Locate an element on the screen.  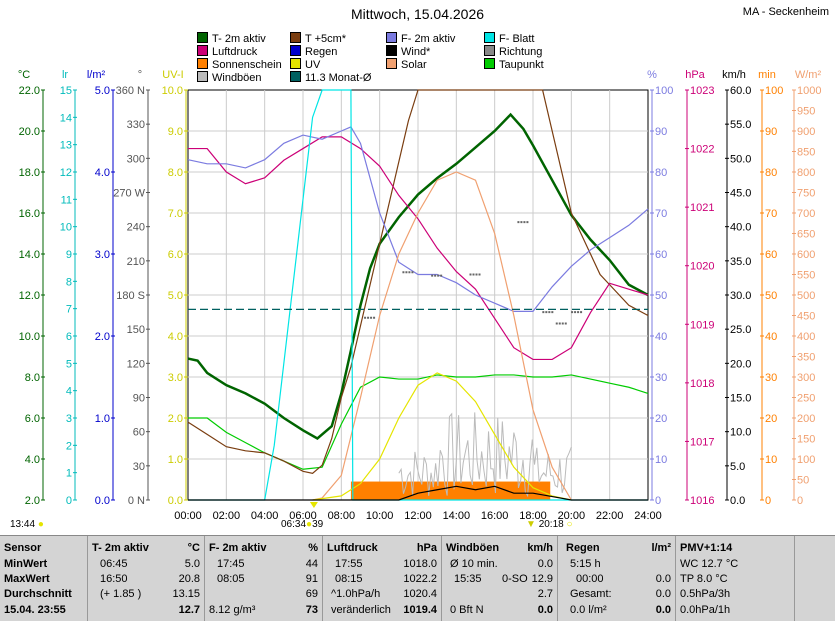
pressure-min-value: 1018.0 is located at coordinates (420, 564).